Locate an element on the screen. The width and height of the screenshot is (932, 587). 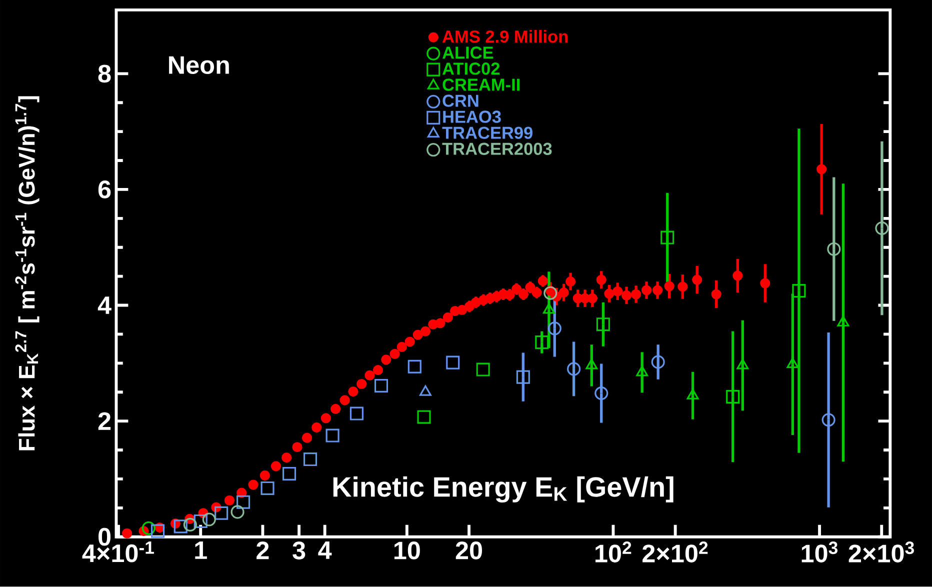
legend-label: CREAM-II is located at coordinates (481, 84).